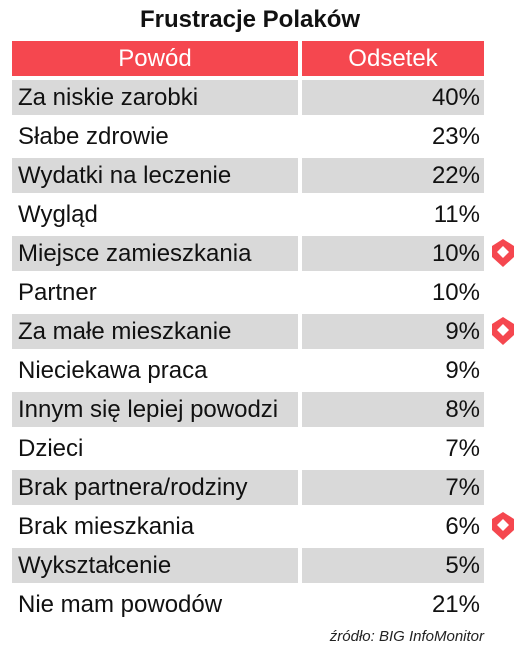  What do you see at coordinates (393, 565) in the screenshot?
I see `row-value: 5%` at bounding box center [393, 565].